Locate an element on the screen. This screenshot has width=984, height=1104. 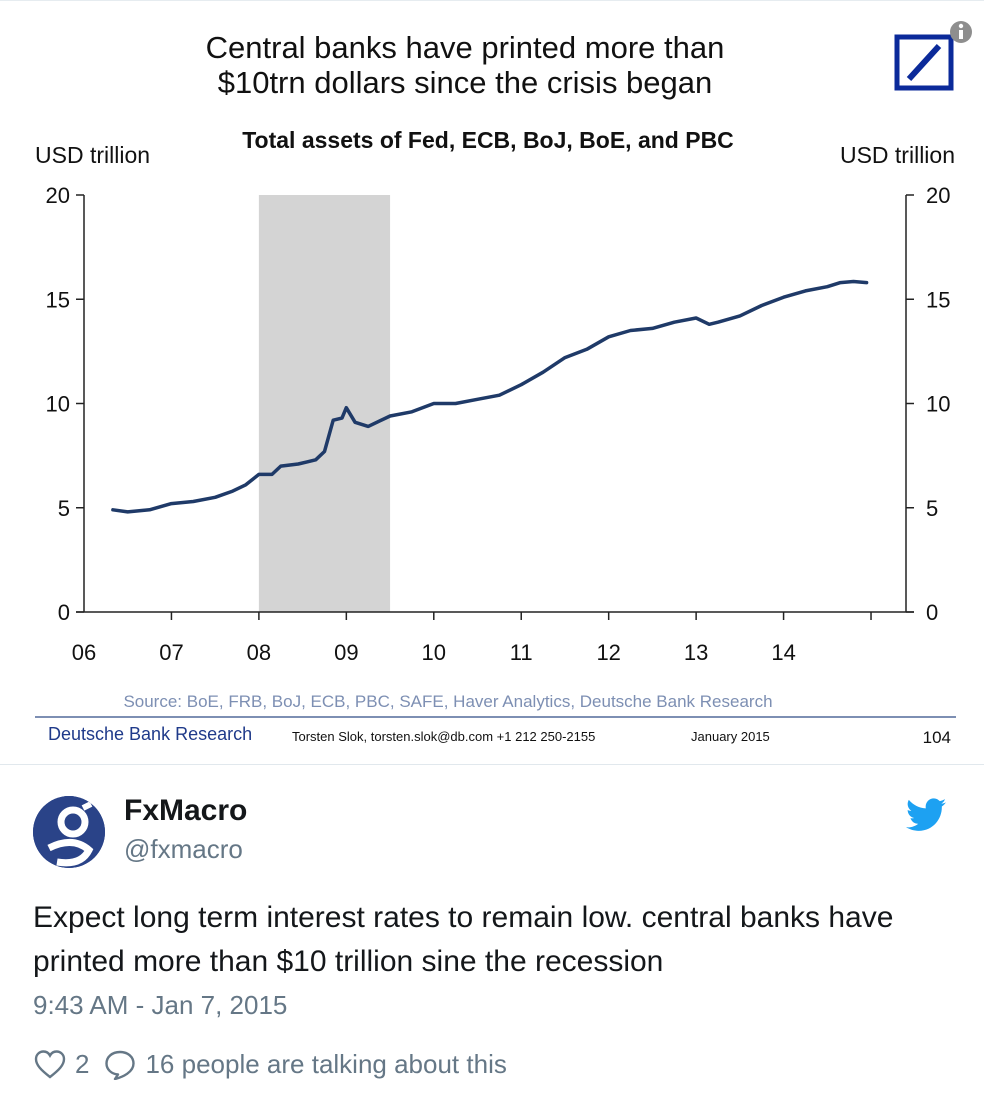
twitter-bird-icon is located at coordinates (926, 815).